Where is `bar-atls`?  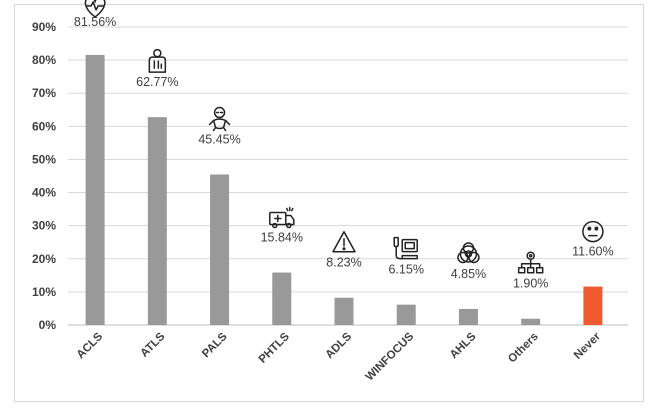 bar-atls is located at coordinates (157, 221).